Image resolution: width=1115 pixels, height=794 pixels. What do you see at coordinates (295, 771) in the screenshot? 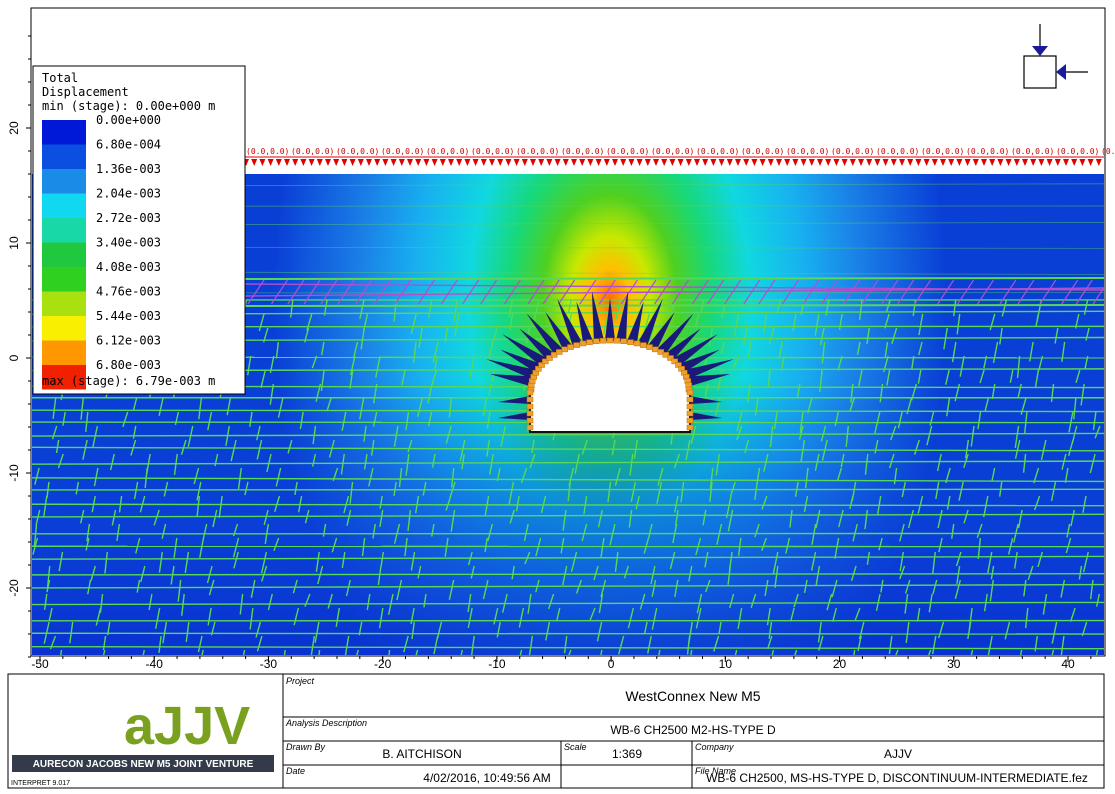
I see `date-label: Date` at bounding box center [295, 771].